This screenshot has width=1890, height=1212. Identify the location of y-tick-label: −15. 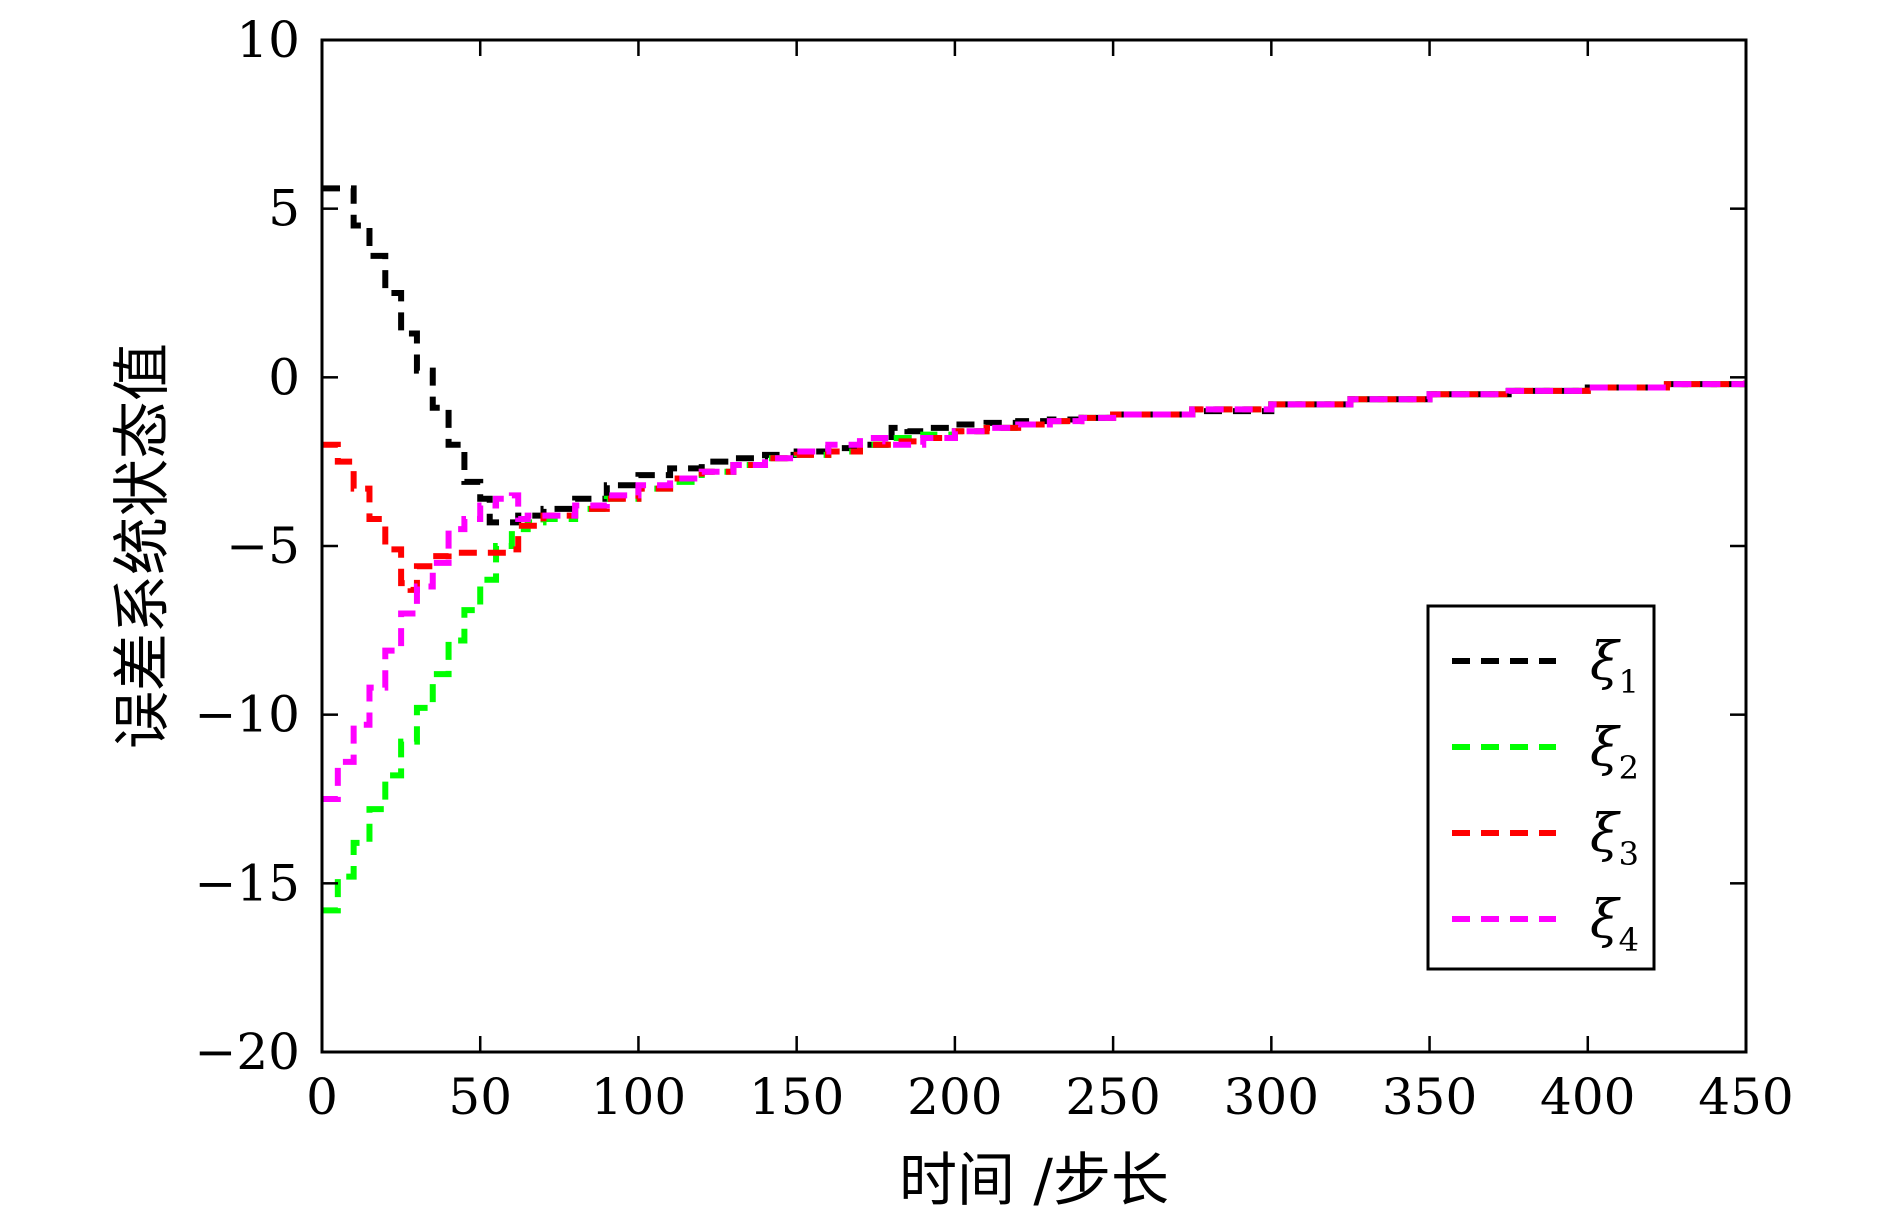
(247, 883).